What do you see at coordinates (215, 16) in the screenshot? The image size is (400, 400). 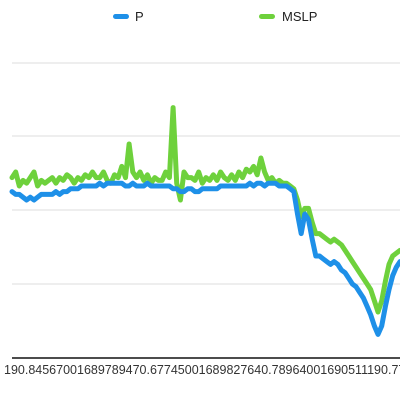 I see `legend: P MSLP` at bounding box center [215, 16].